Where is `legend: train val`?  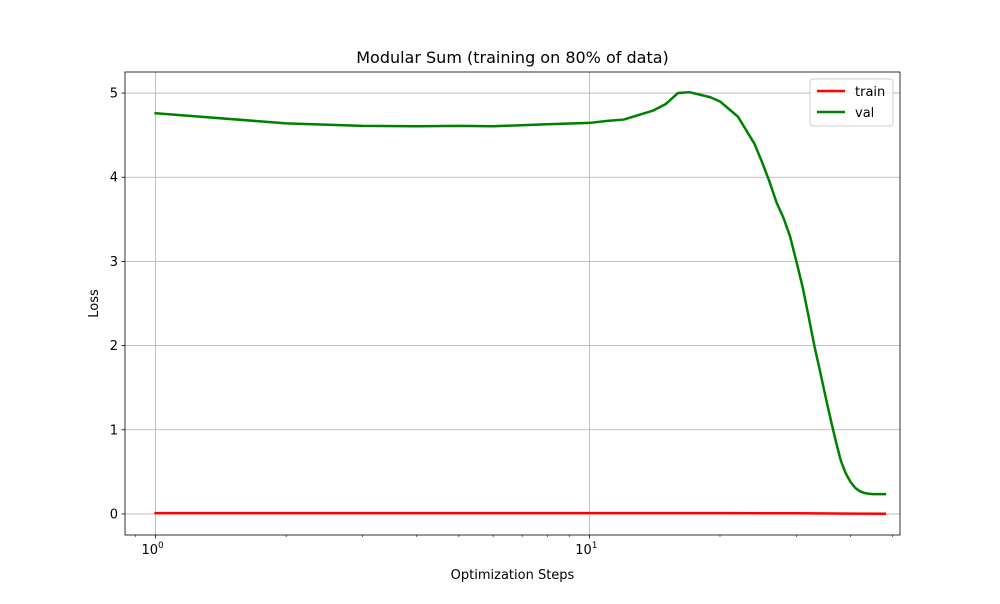 legend: train val is located at coordinates (851, 102).